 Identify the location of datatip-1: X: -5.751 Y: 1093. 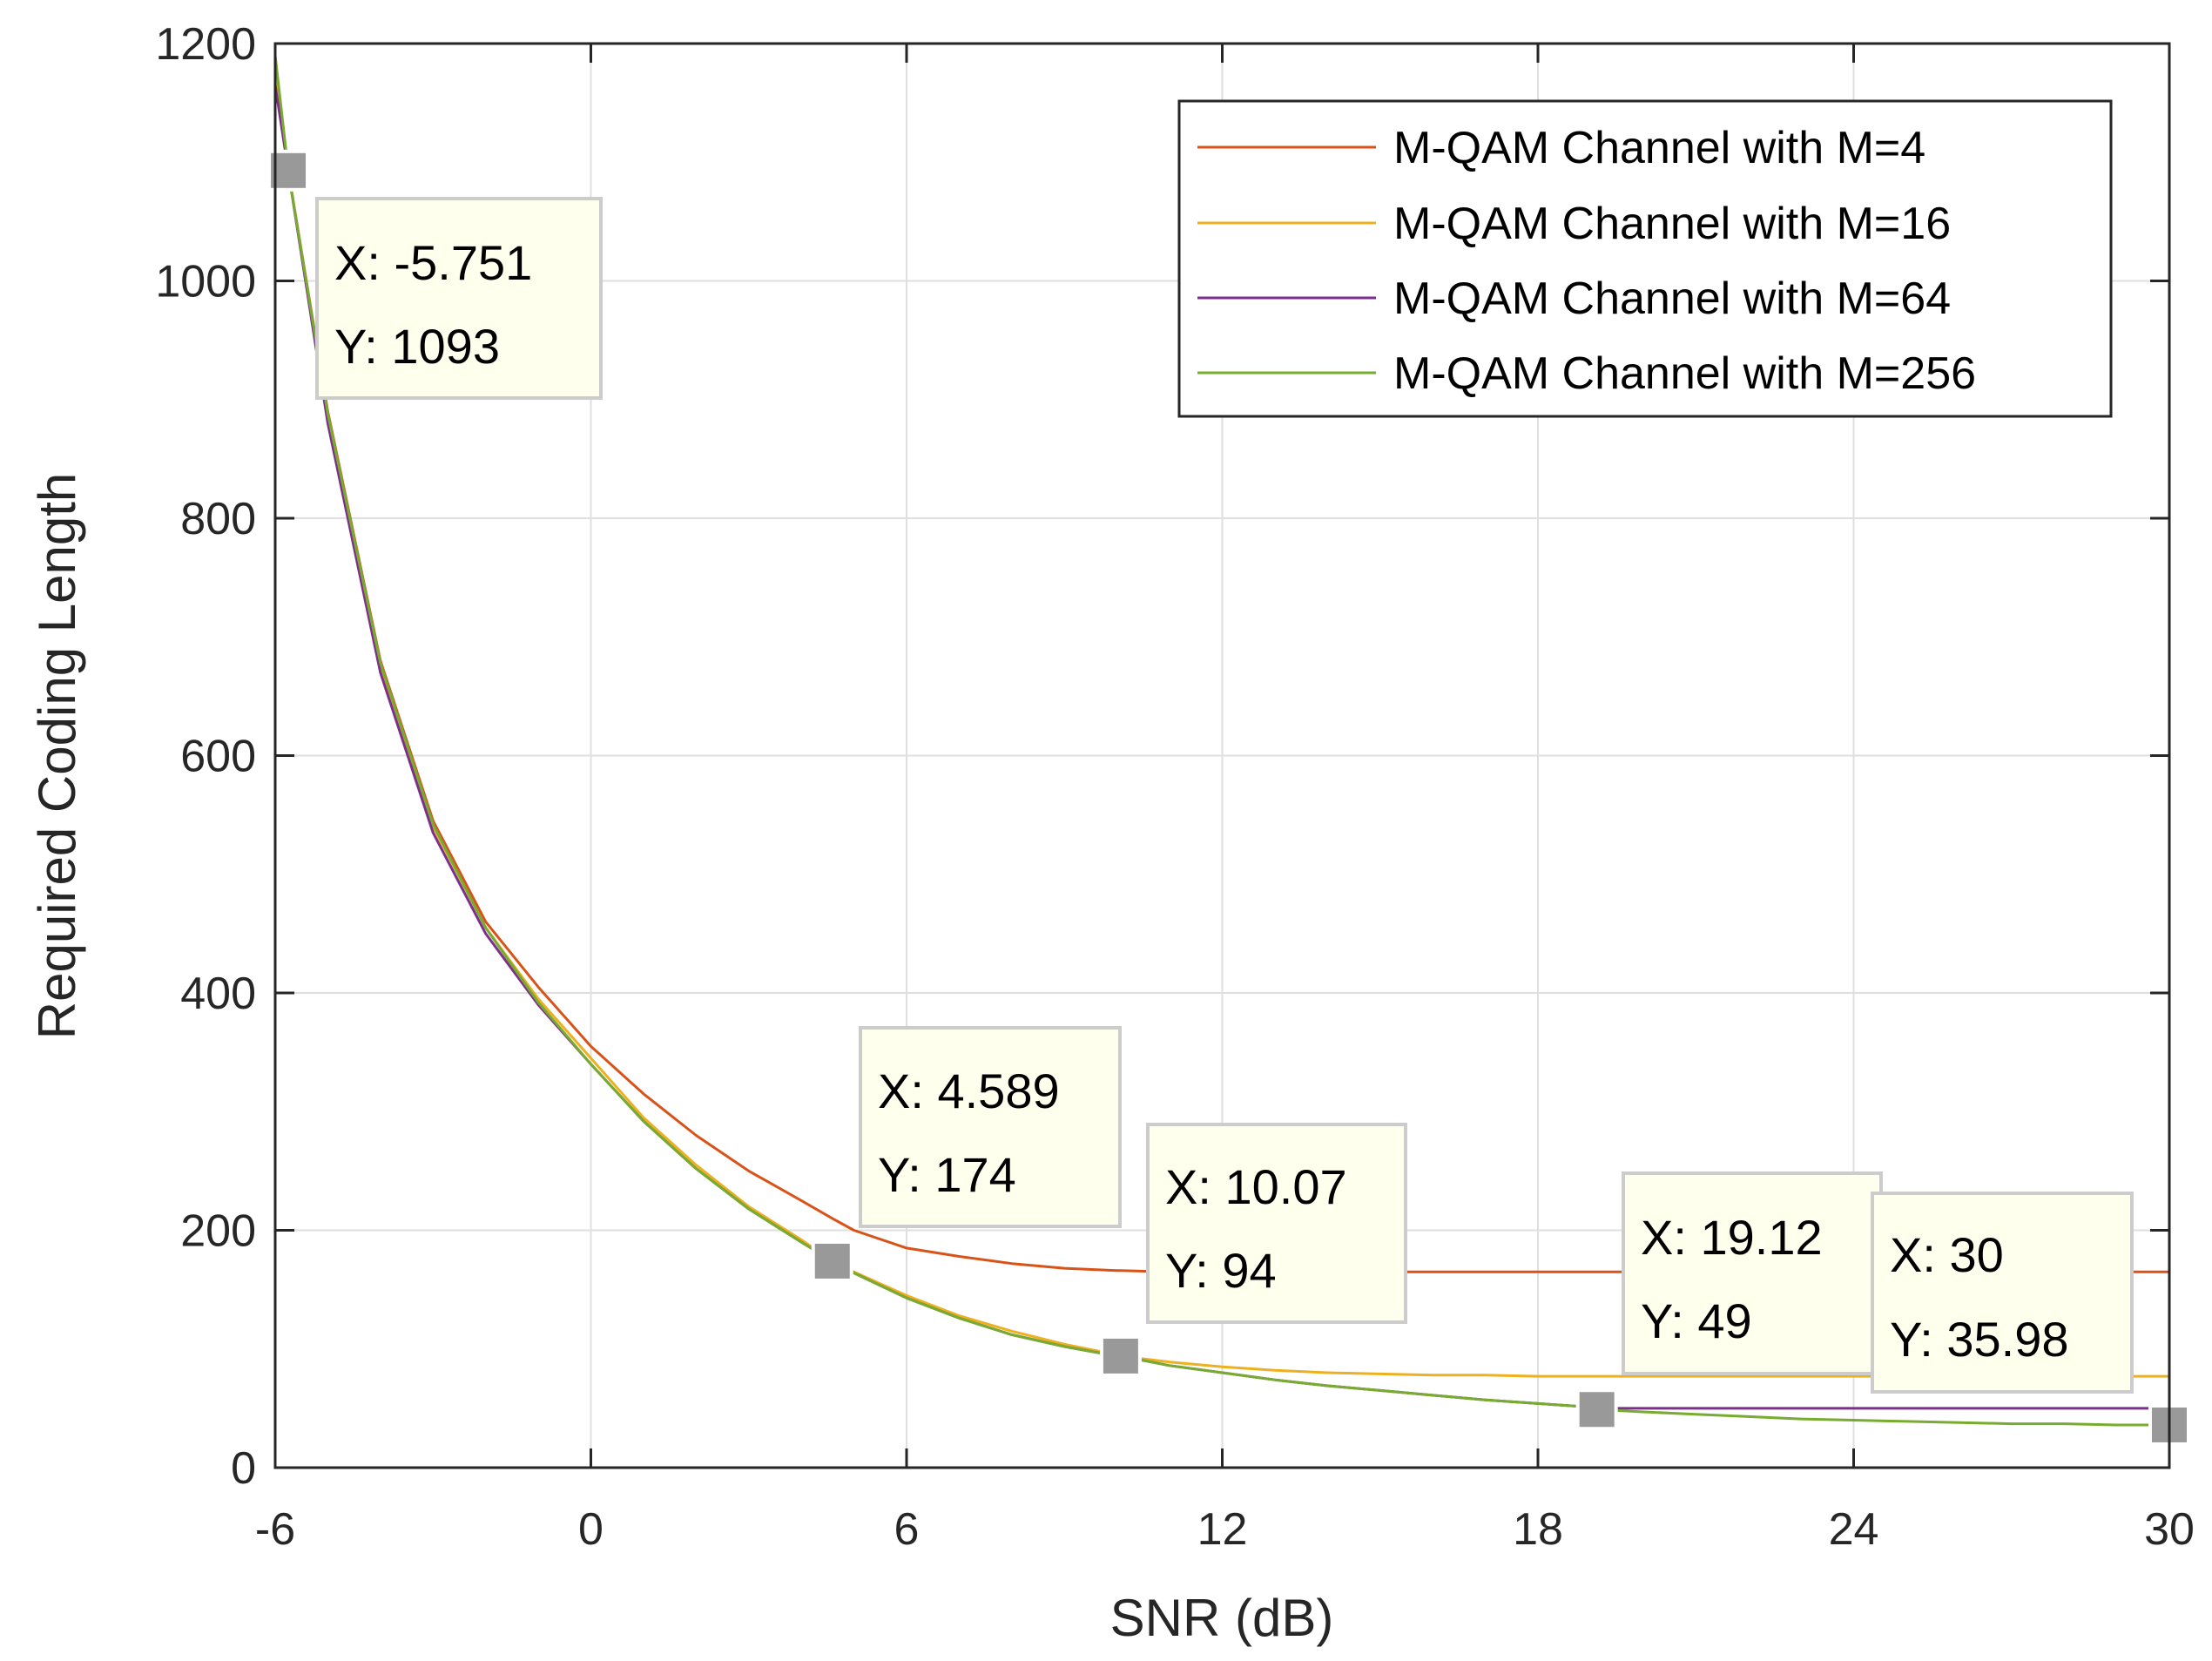
(459, 298).